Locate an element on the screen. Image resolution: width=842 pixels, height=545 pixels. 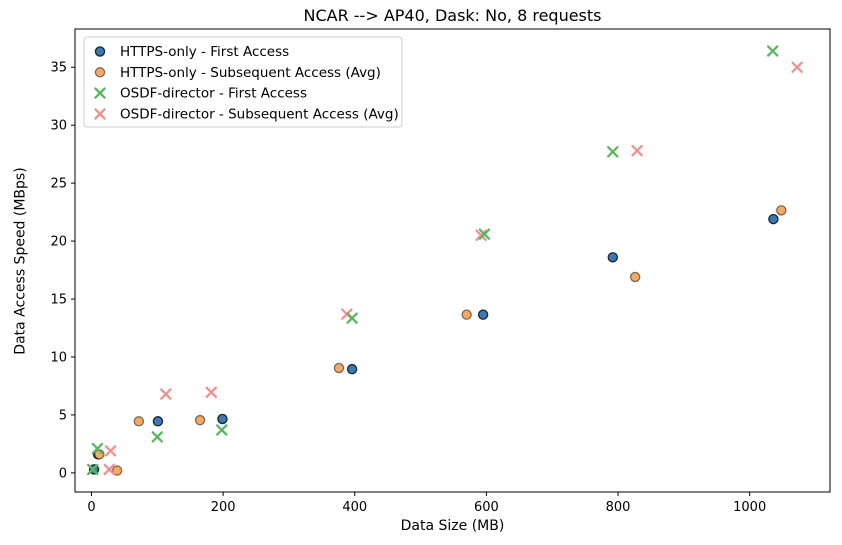
y-tick-label: 0 is located at coordinates (63, 473).